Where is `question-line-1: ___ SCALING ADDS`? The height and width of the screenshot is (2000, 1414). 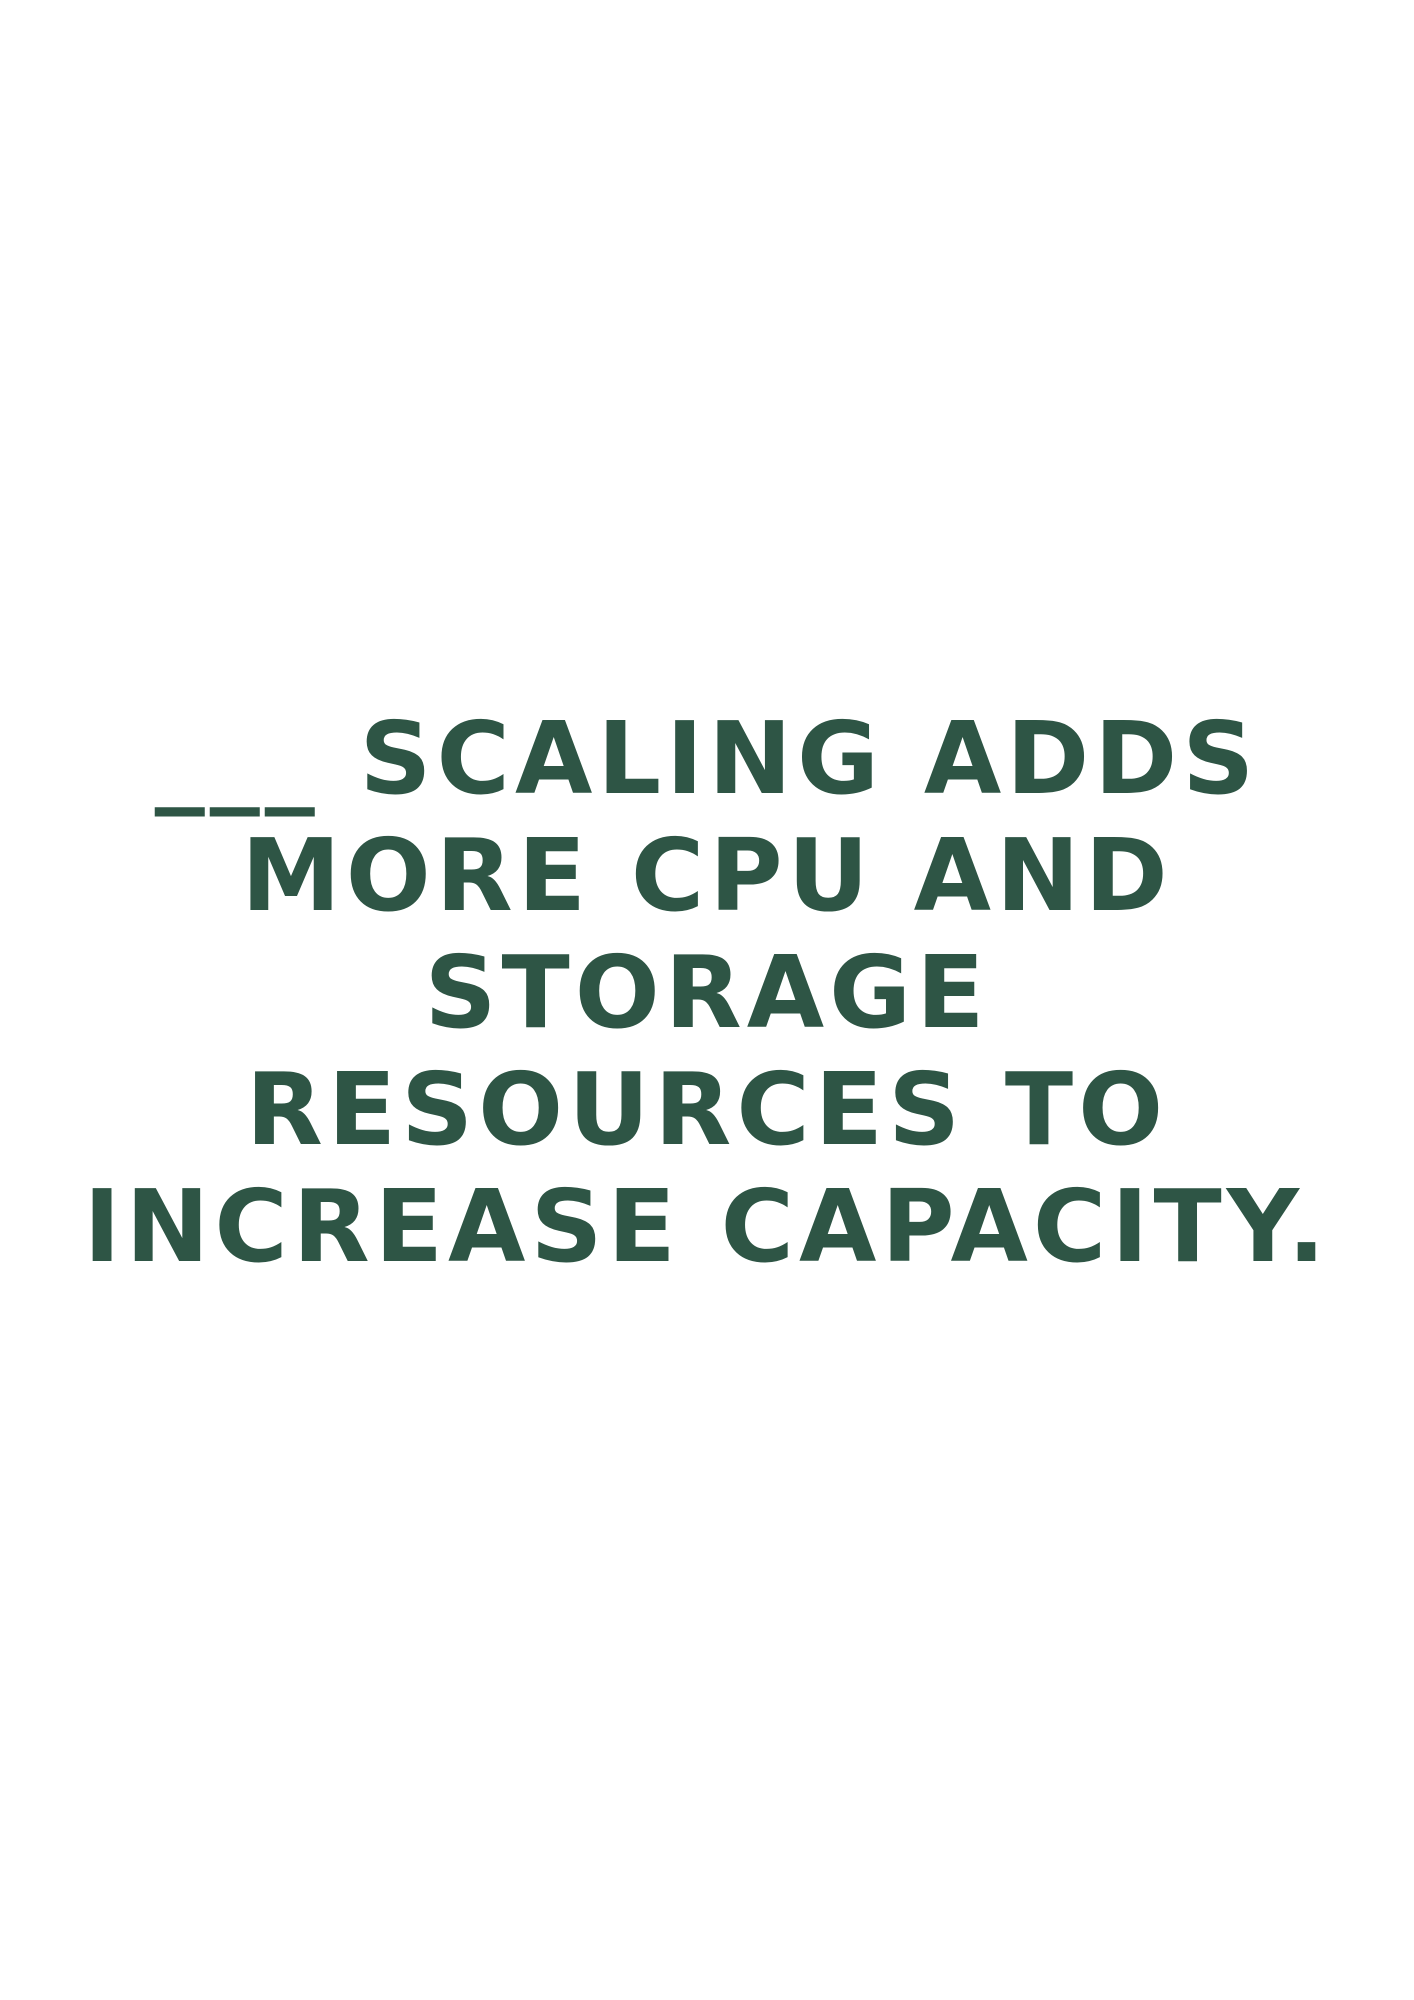
question-line-1: ___ SCALING ADDS is located at coordinates (707, 758).